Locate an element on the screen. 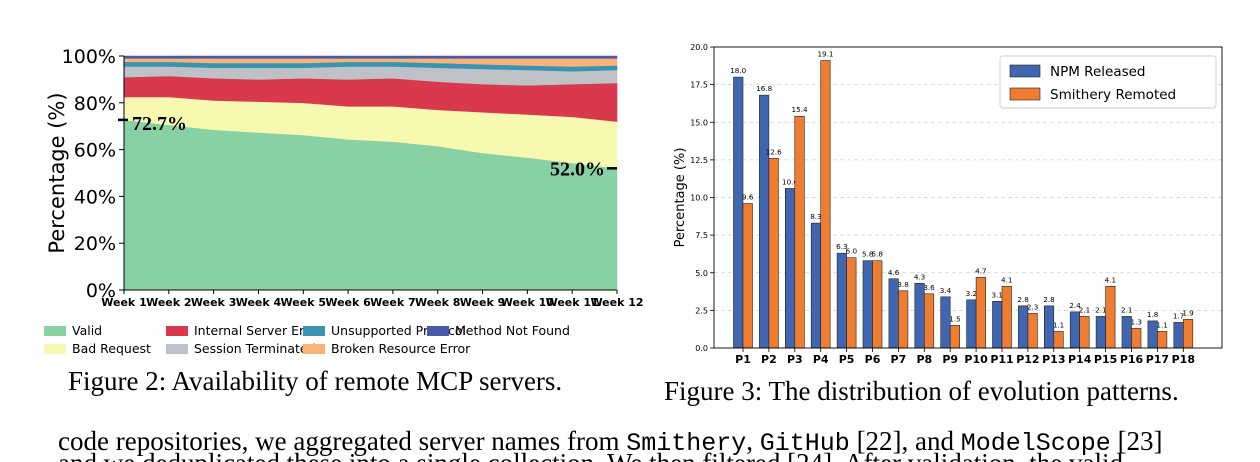 This screenshot has height=462, width=1260. legend-label: Session Terminated is located at coordinates (255, 348).